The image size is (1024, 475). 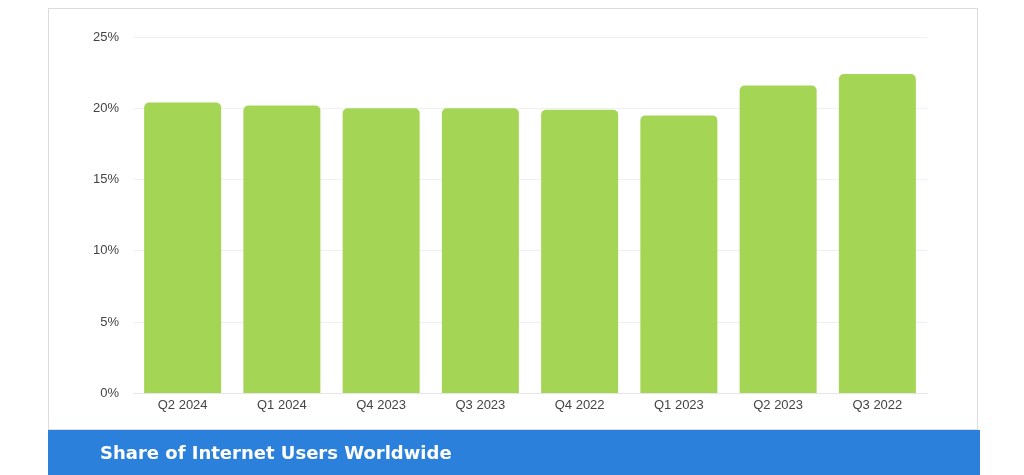 I want to click on x-tick-label: Q2 2024, so click(x=182, y=404).